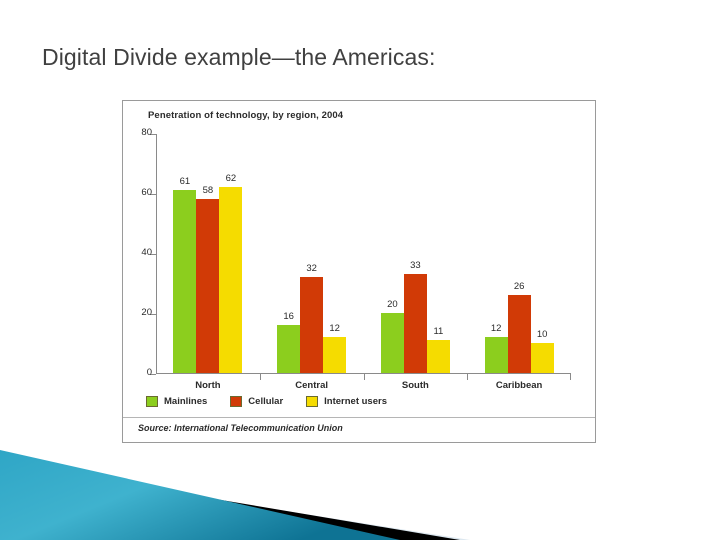 The height and width of the screenshot is (540, 720). I want to click on bar-group: 20 33 11 South, so click(415, 262).